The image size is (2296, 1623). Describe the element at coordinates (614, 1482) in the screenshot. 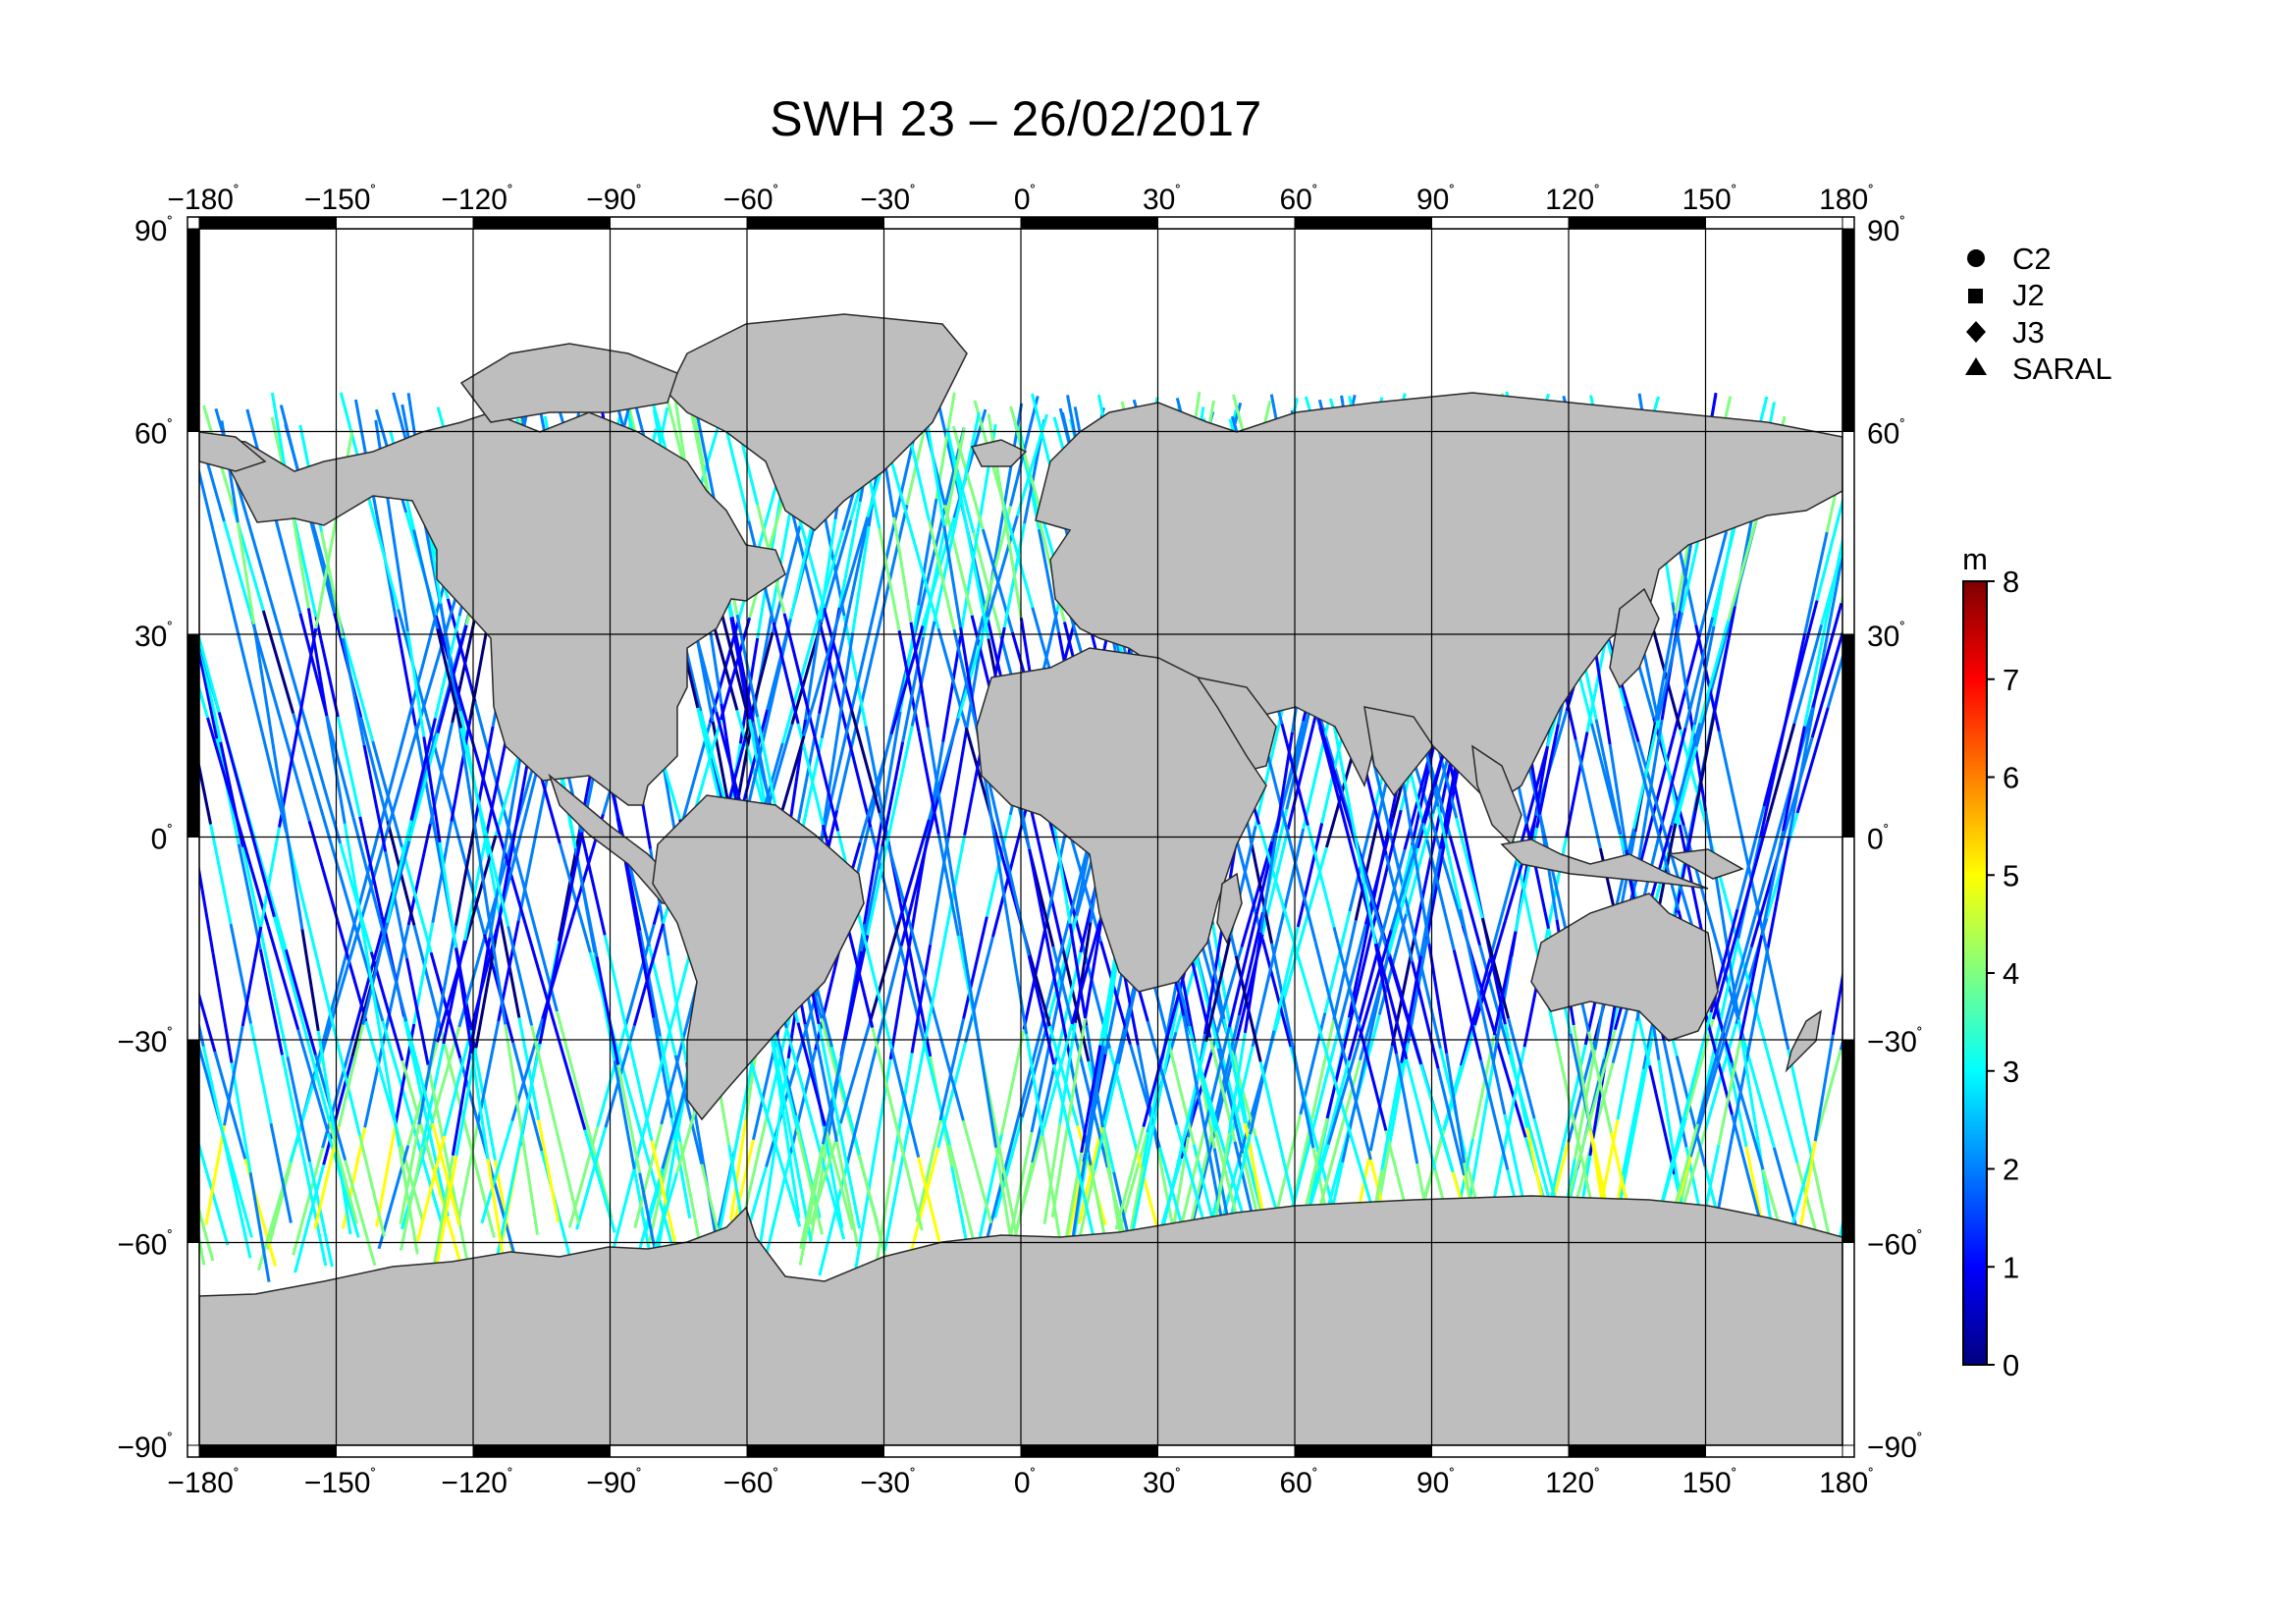

I see `lon-tick-label-bottom: −90˚` at that location.